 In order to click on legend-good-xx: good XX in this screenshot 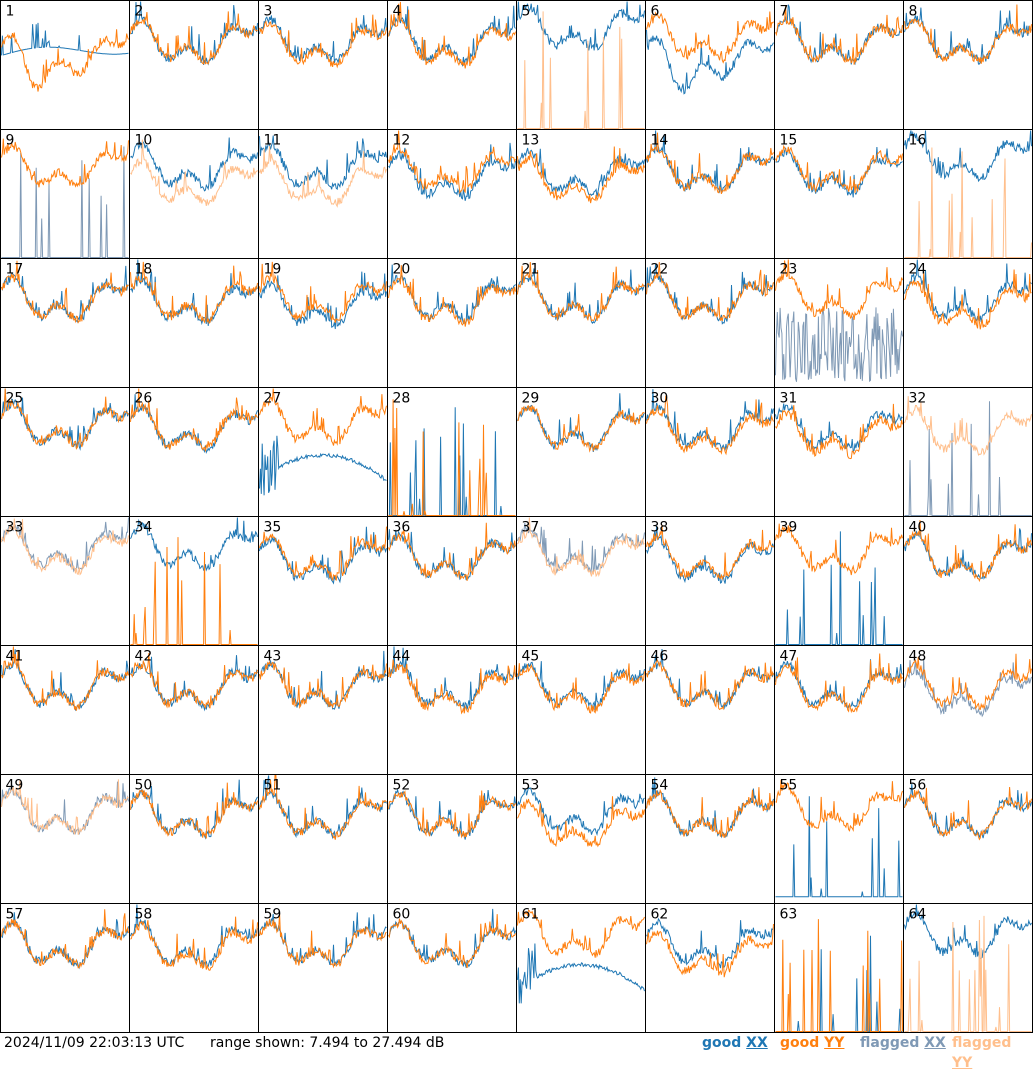, I will do `click(735, 1043)`.